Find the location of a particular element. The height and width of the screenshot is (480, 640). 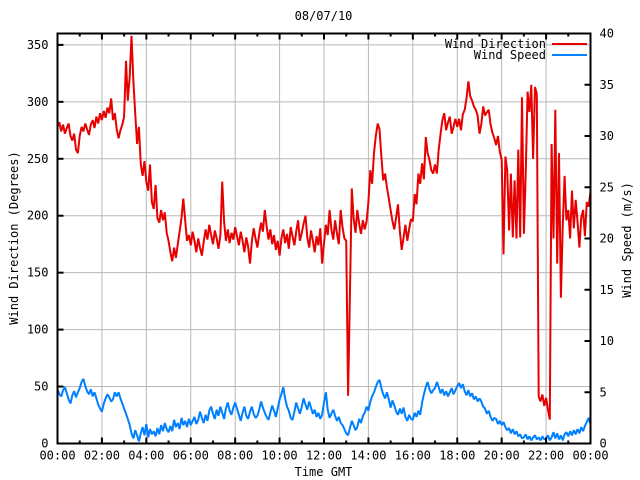

legend-entry-wind-direction: Wind Direction is located at coordinates (516, 44).